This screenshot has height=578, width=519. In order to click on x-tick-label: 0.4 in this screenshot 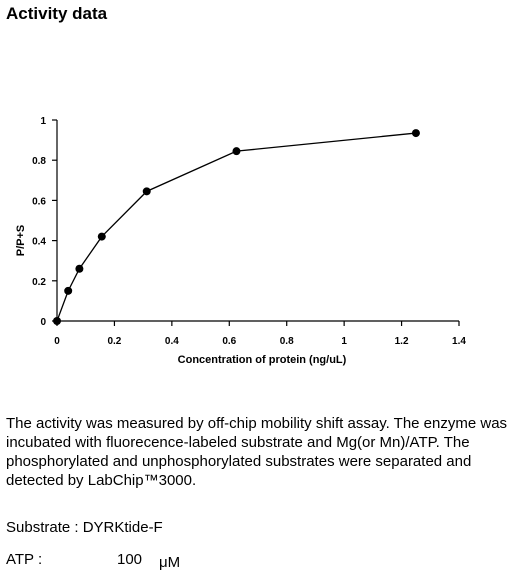, I will do `click(172, 341)`.